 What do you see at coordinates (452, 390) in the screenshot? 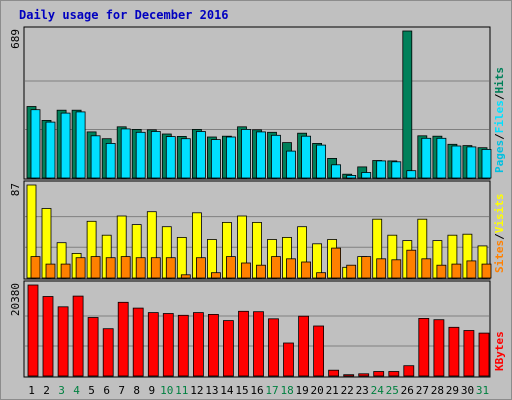
I see `day-label: 29` at bounding box center [452, 390].